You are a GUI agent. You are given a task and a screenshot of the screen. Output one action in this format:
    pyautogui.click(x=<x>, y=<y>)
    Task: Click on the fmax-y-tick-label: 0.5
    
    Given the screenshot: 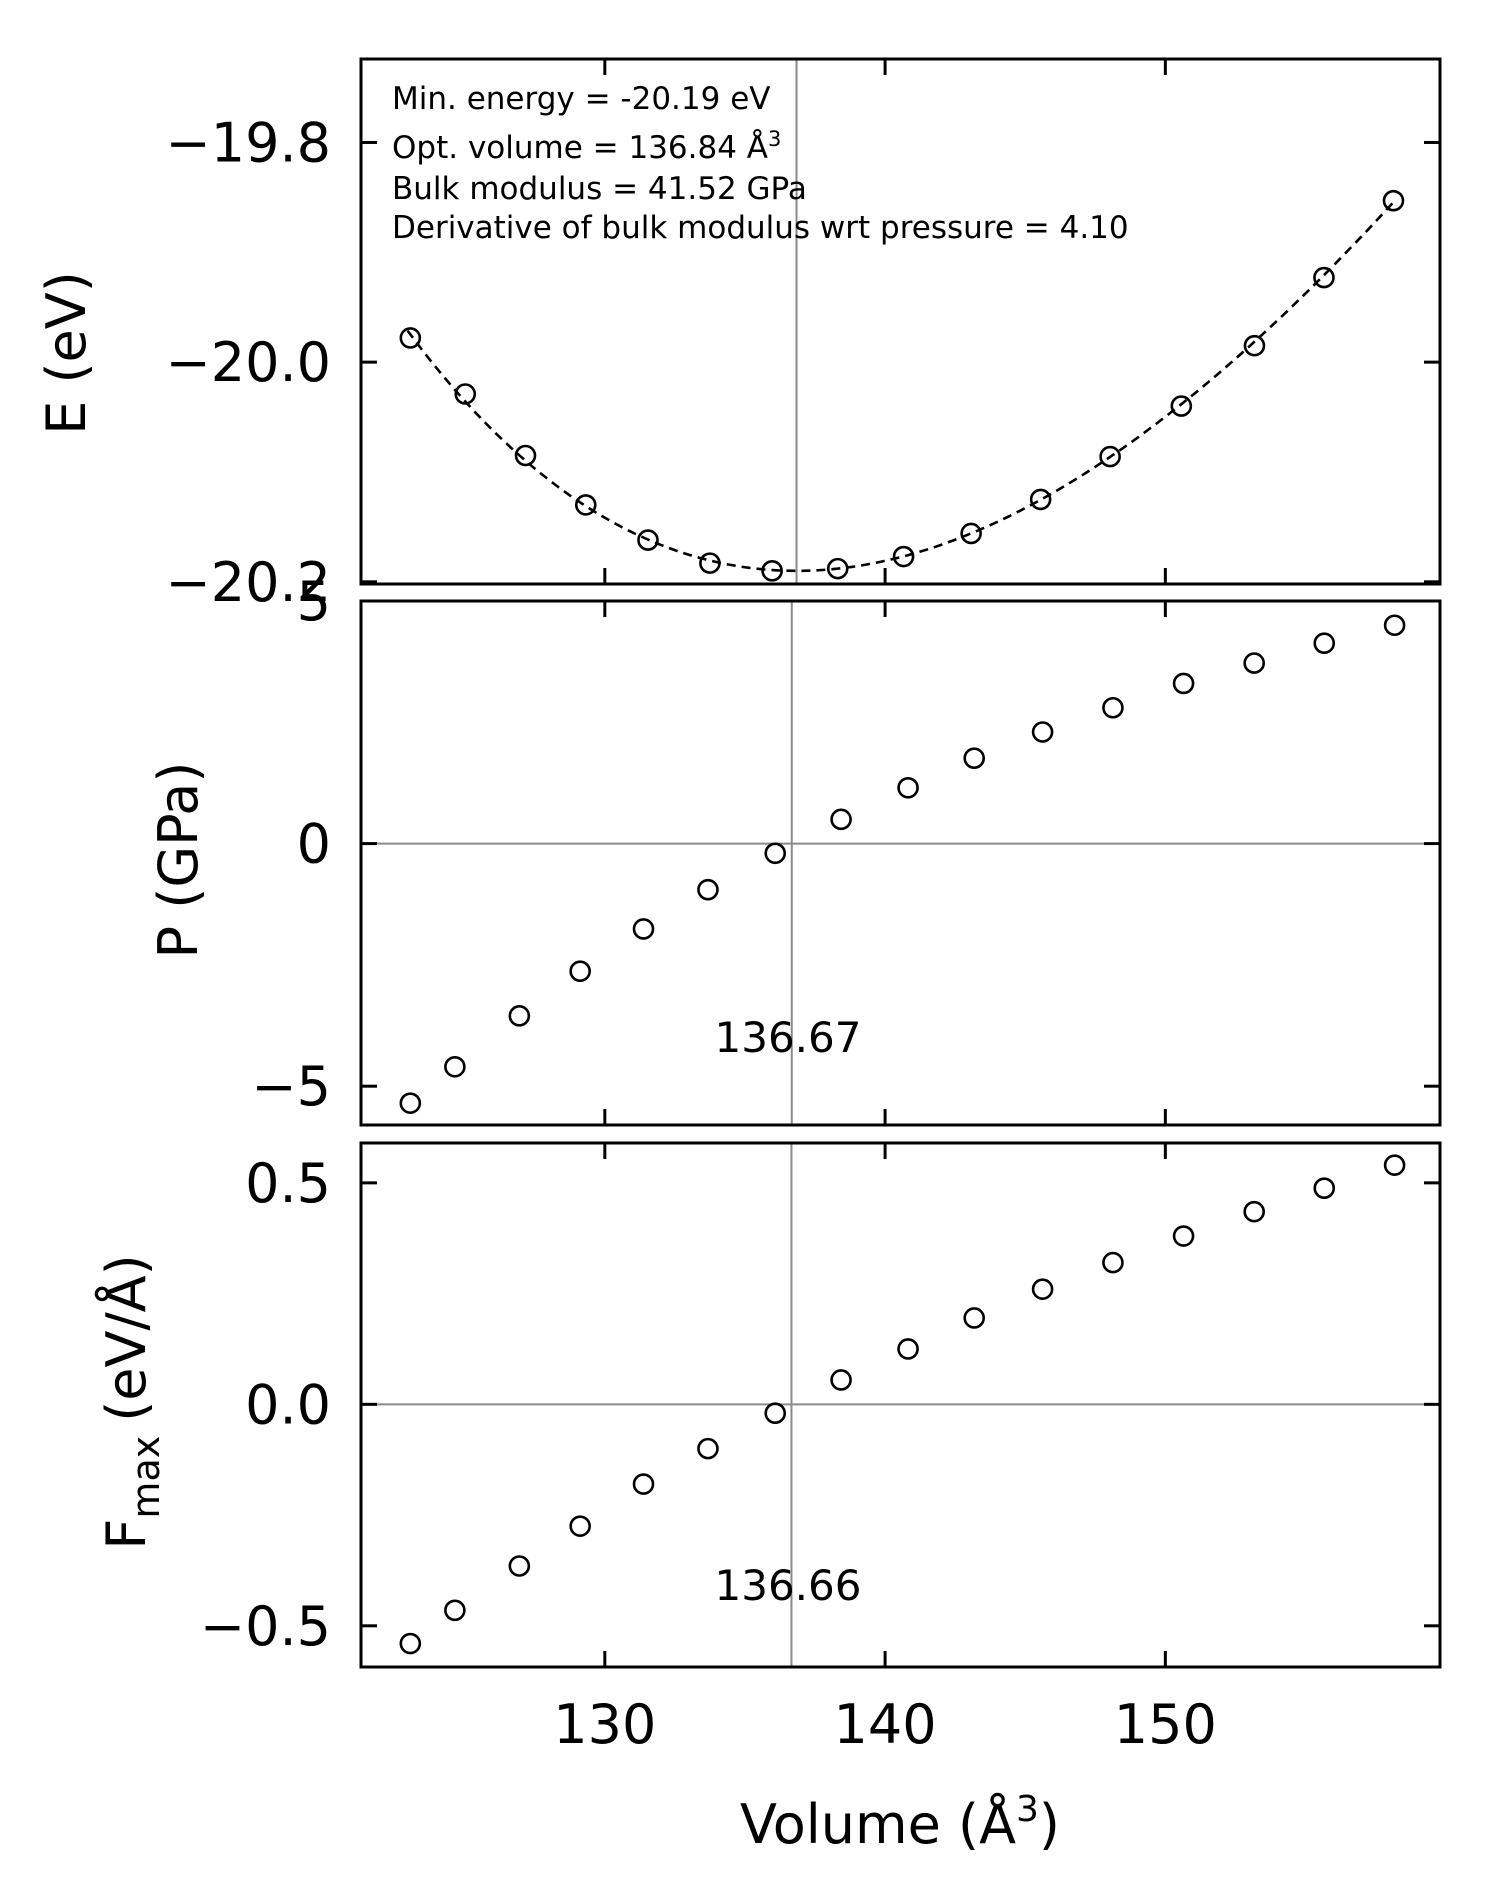 What is the action you would take?
    pyautogui.click(x=288, y=1183)
    